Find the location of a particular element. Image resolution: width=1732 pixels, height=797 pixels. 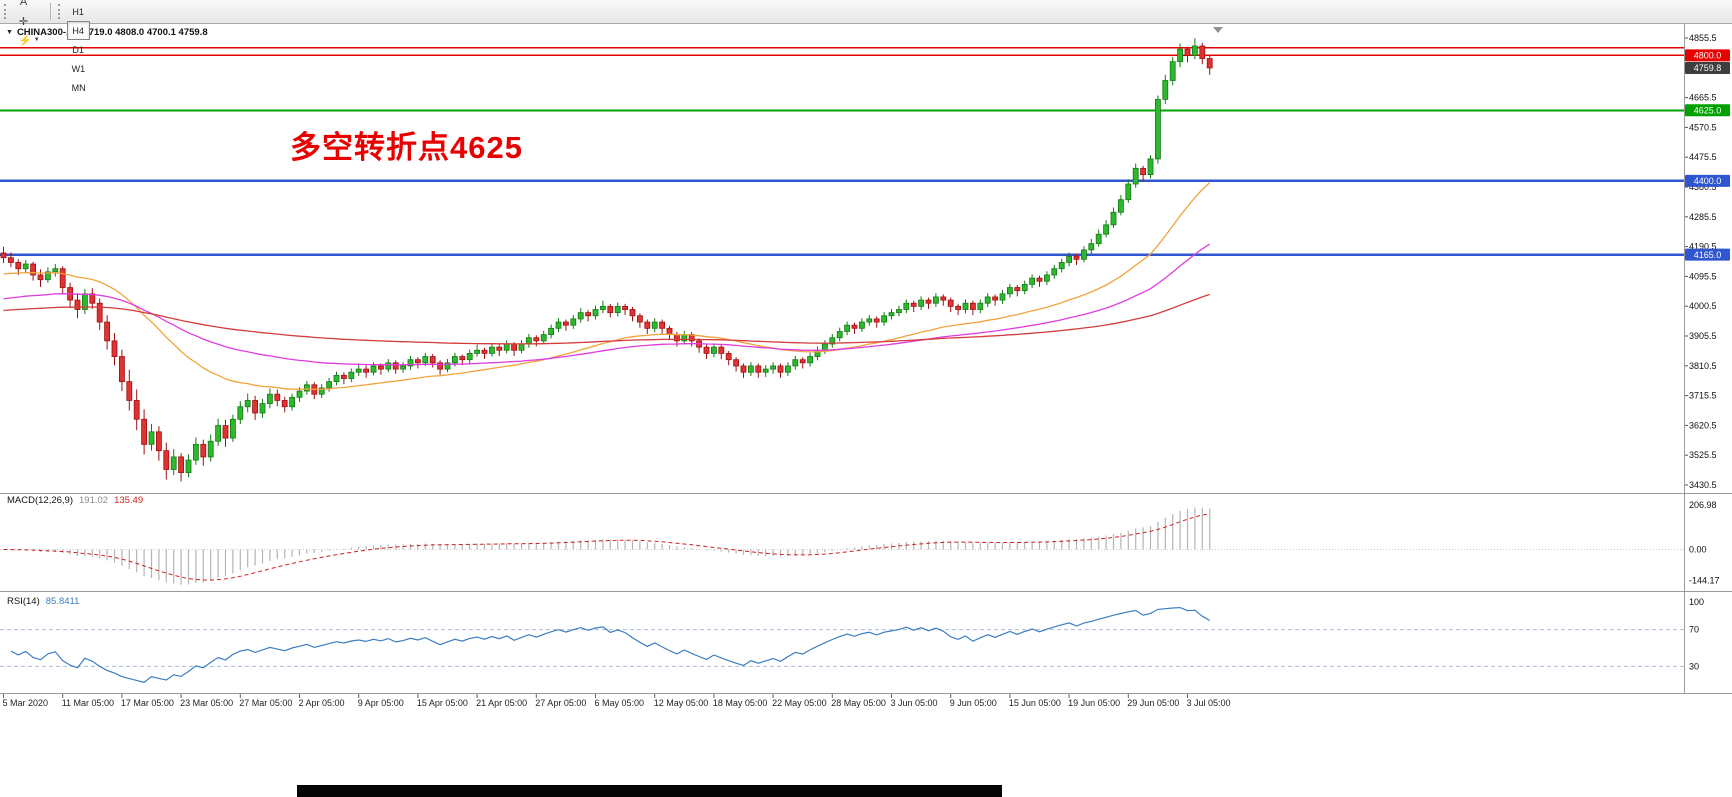

svg-text: 4625.0 is located at coordinates (1708, 111).